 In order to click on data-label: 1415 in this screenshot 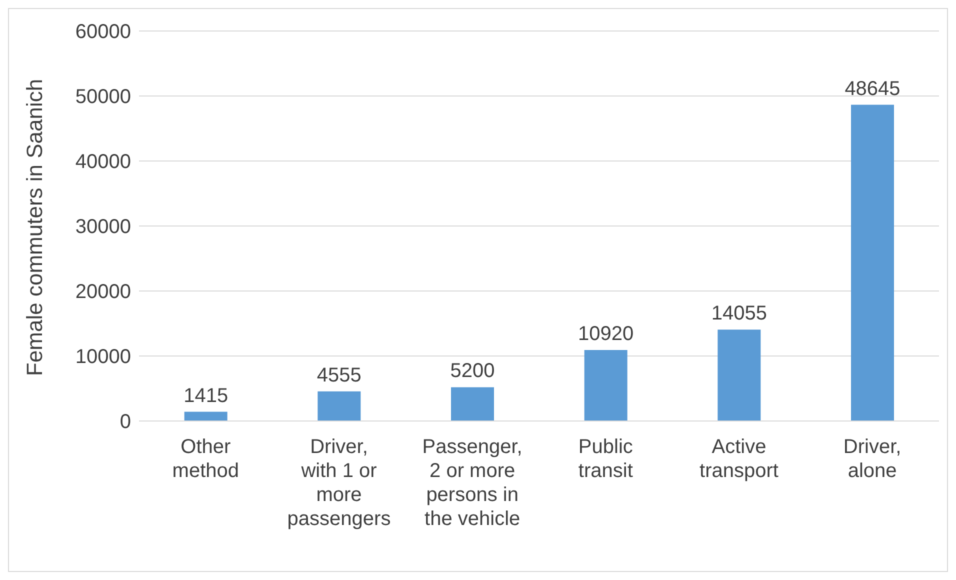, I will do `click(206, 395)`.